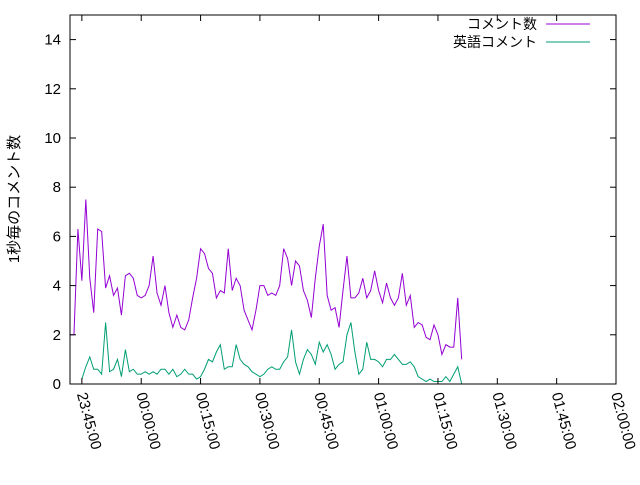  What do you see at coordinates (267, 421) in the screenshot?
I see `x-tick-label: 00:30:00` at bounding box center [267, 421].